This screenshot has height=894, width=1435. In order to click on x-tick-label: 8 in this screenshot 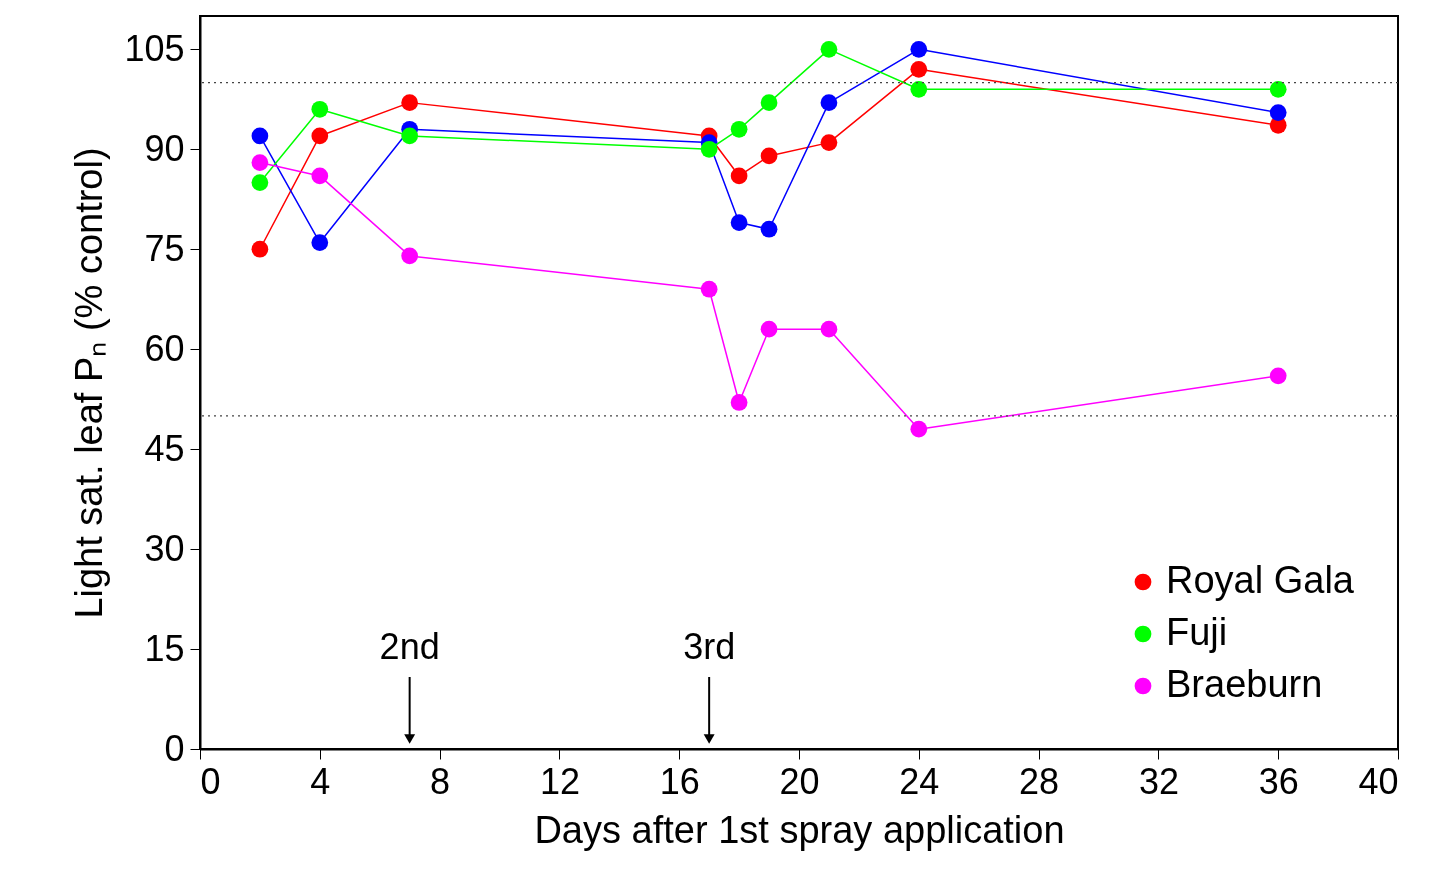, I will do `click(440, 781)`.